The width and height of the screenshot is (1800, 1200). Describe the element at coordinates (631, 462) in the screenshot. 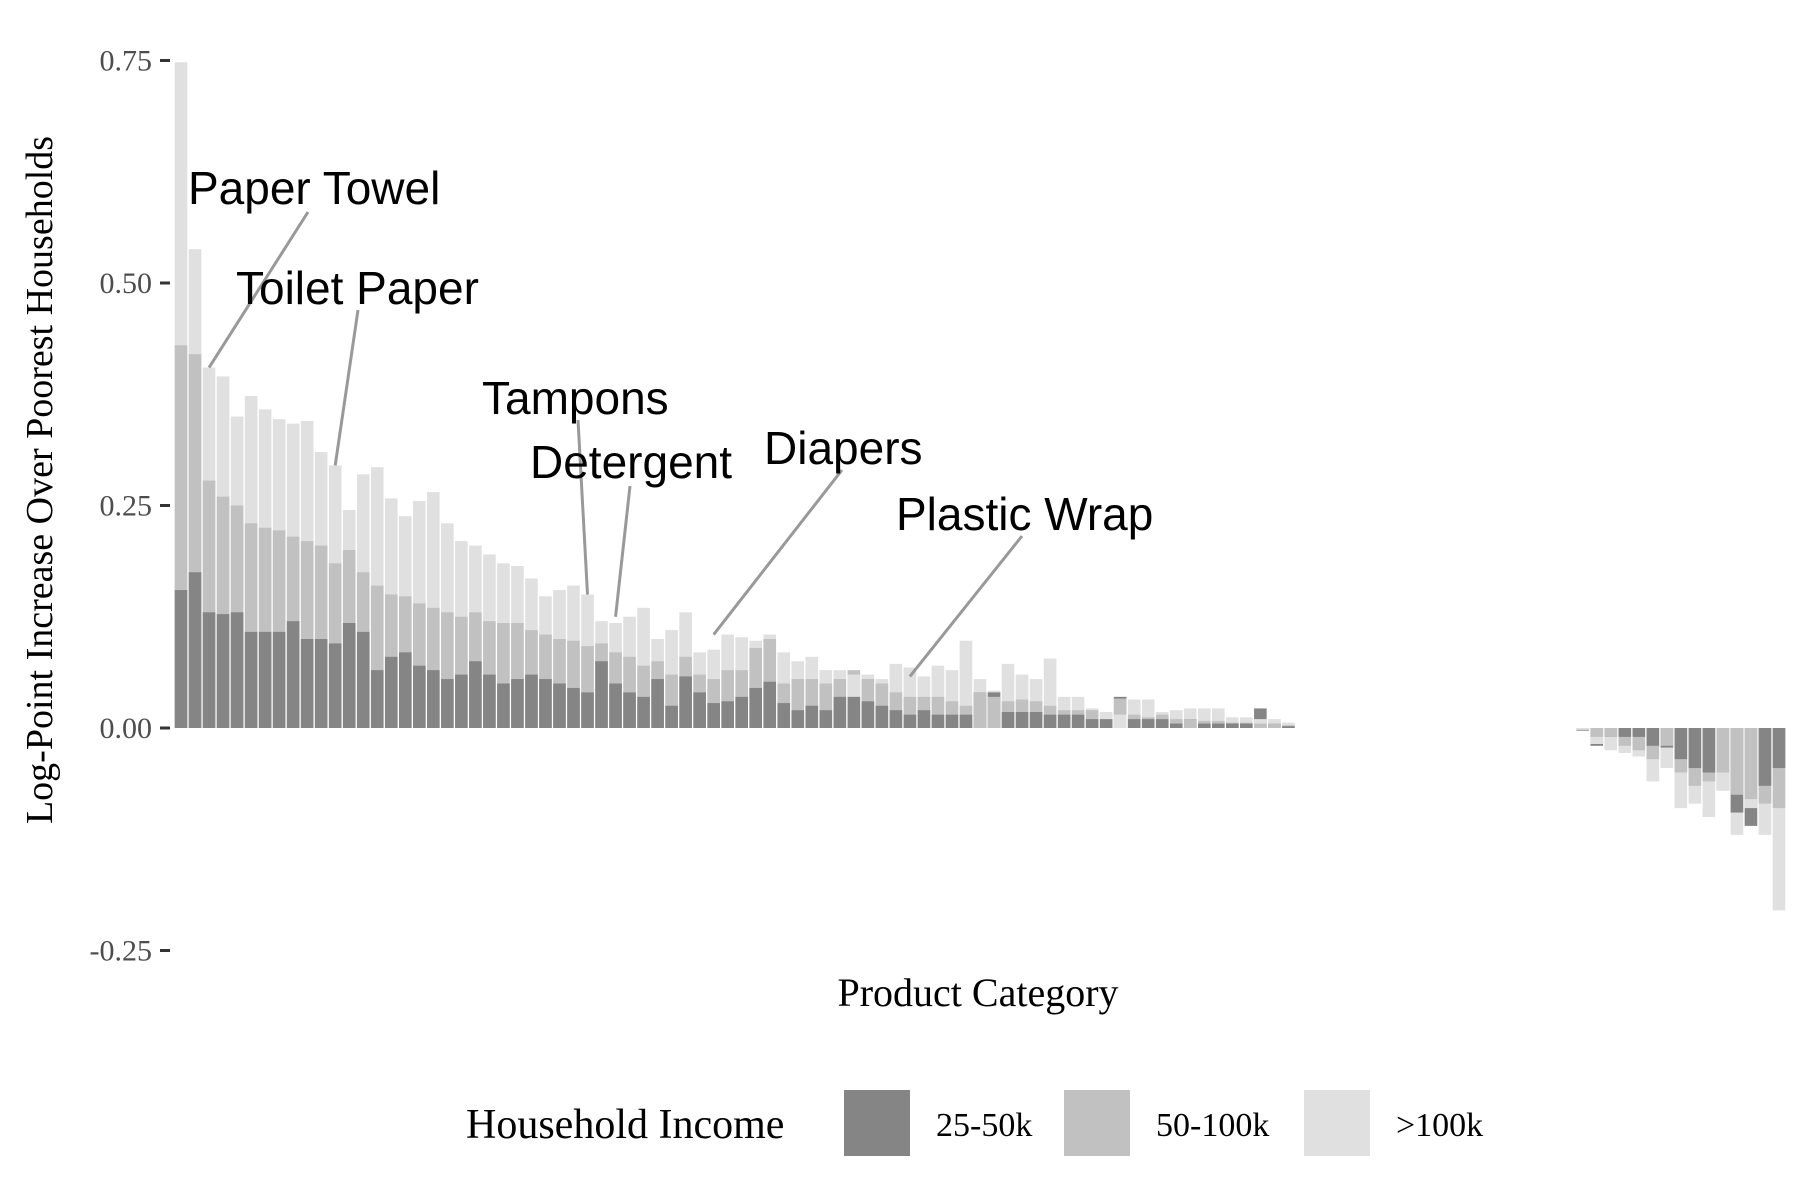

I see `annotation-label: Detergent` at that location.